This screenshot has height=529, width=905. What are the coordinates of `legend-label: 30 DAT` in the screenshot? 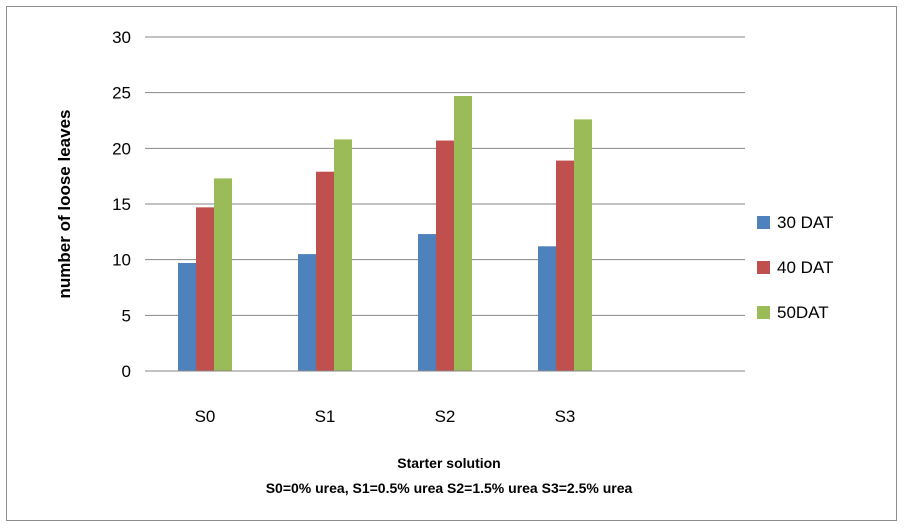 It's located at (805, 222).